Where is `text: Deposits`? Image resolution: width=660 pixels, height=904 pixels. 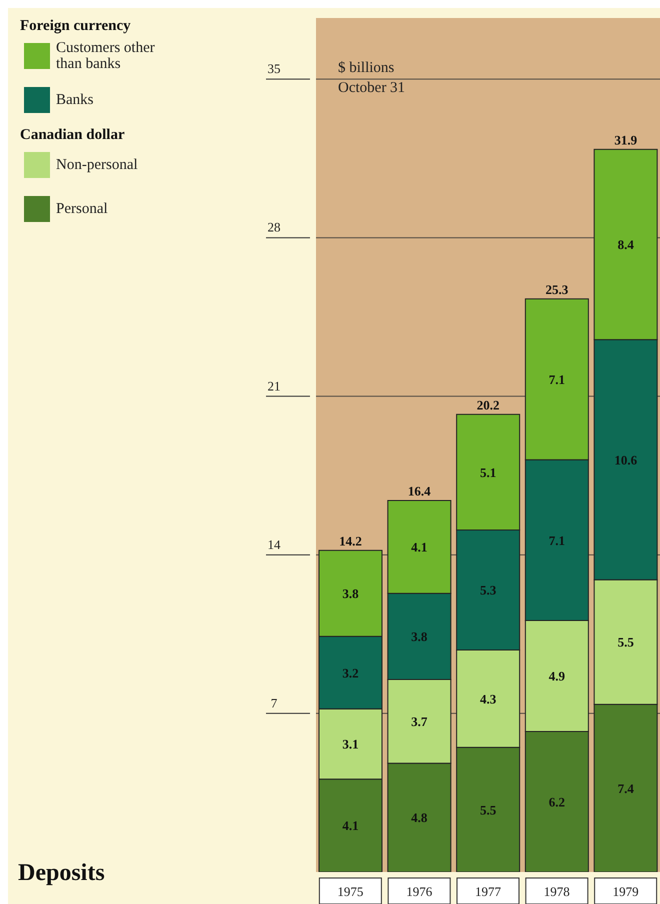
text: Deposits is located at coordinates (61, 873).